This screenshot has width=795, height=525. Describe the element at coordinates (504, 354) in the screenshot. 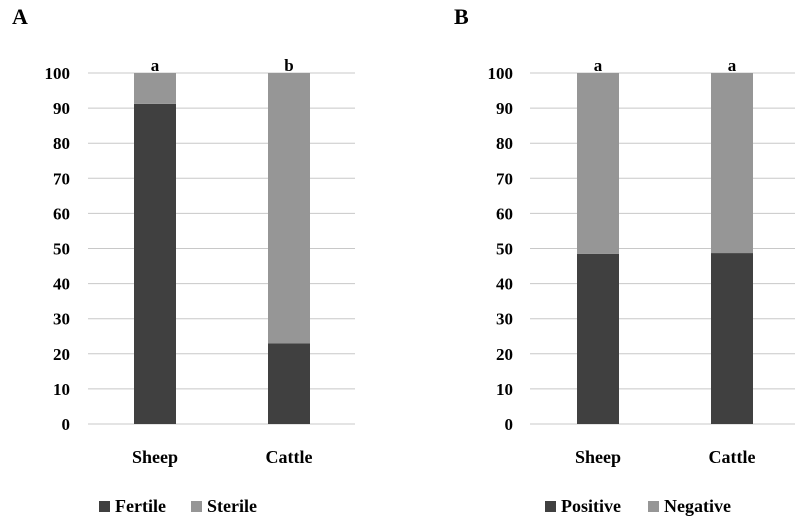

I see `panel-b-y-tick-label: 20` at that location.